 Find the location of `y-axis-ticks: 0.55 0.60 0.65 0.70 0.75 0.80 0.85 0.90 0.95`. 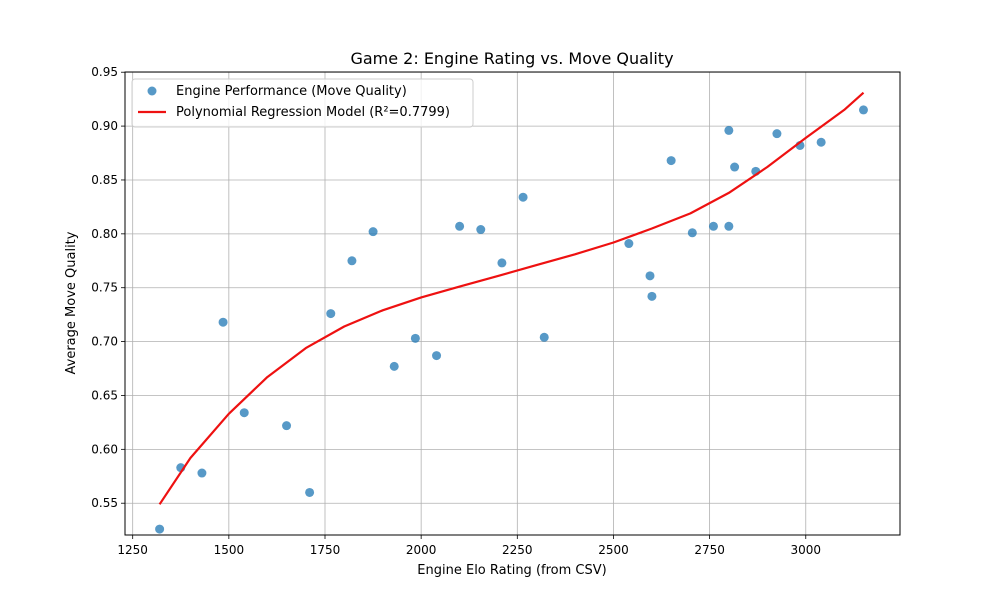

y-axis-ticks: 0.55 0.60 0.65 0.70 0.75 0.80 0.85 0.90 0.95 is located at coordinates (108, 287).